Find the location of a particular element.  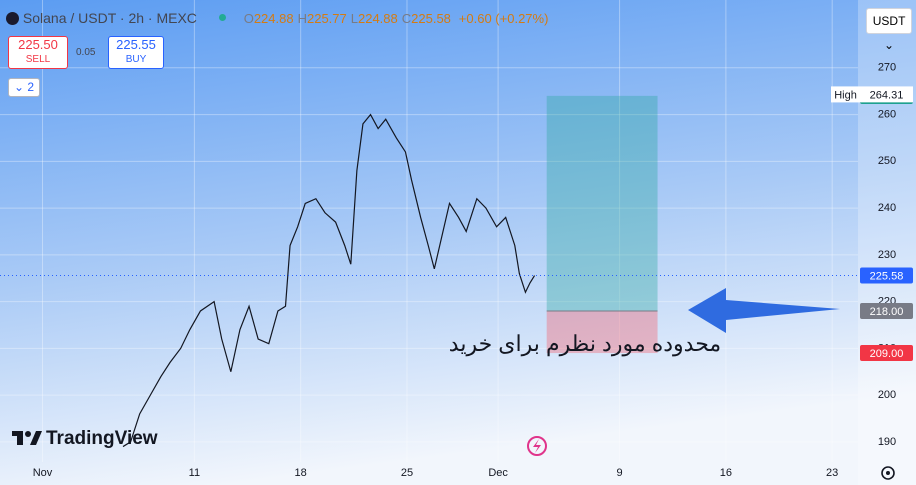

price-axis is located at coordinates (887, 242).